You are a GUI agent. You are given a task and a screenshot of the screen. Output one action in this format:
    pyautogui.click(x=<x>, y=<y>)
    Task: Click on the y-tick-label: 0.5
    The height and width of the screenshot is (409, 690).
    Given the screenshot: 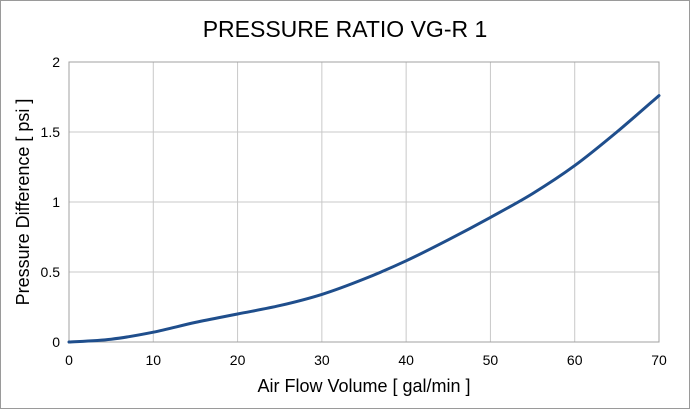 What is the action you would take?
    pyautogui.click(x=51, y=272)
    